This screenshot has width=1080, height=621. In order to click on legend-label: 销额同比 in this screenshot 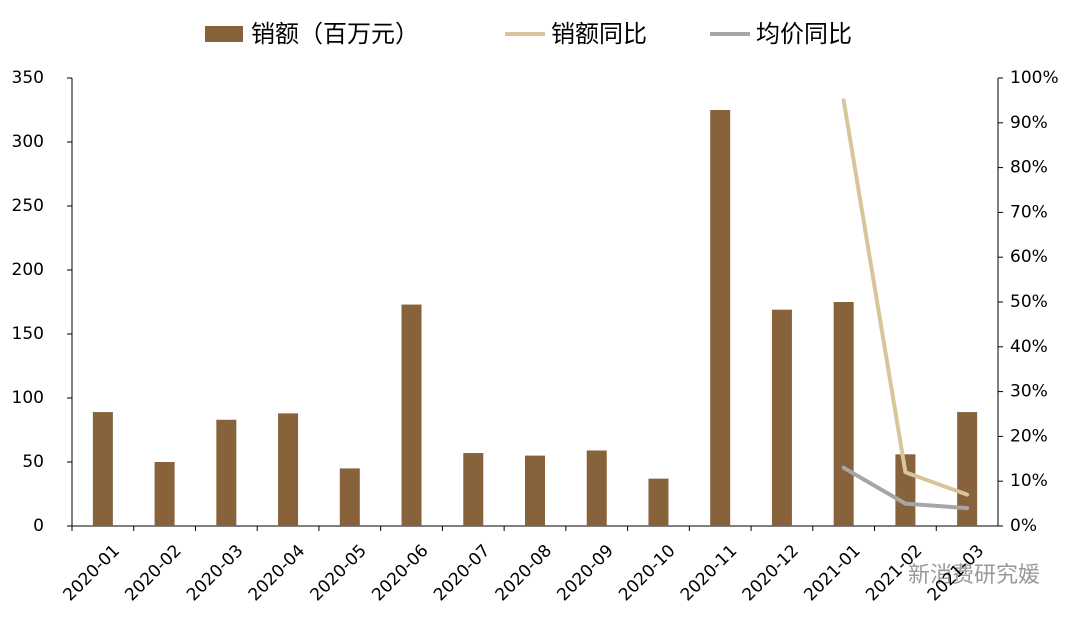, I will do `click(599, 34)`.